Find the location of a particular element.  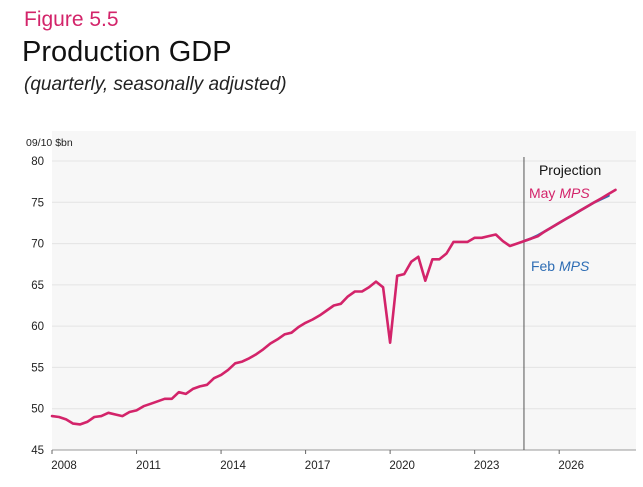

y-tick-label: 70 is located at coordinates (37, 245).